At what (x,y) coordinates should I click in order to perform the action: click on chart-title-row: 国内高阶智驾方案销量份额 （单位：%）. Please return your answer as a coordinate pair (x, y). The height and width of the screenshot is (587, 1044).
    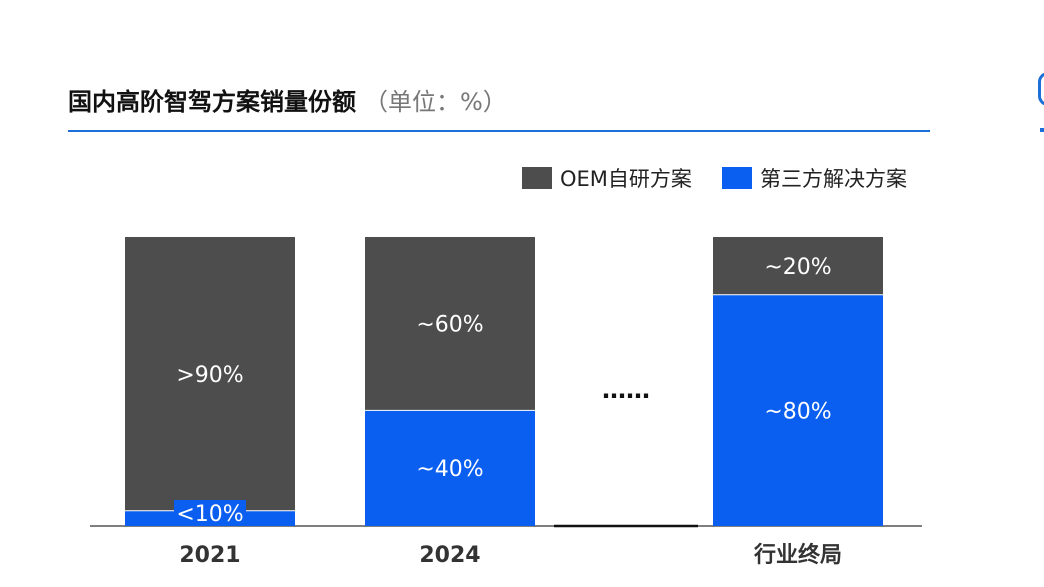
    Looking at the image, I should click on (287, 99).